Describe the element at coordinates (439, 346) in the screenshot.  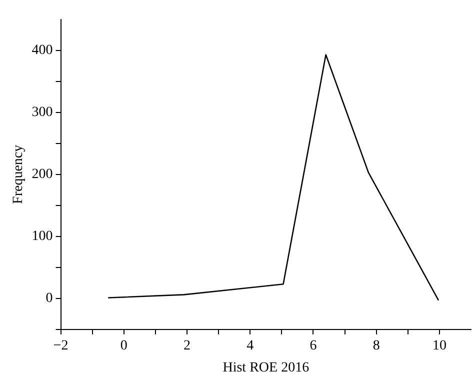
I see `x-tick-label: 10` at that location.